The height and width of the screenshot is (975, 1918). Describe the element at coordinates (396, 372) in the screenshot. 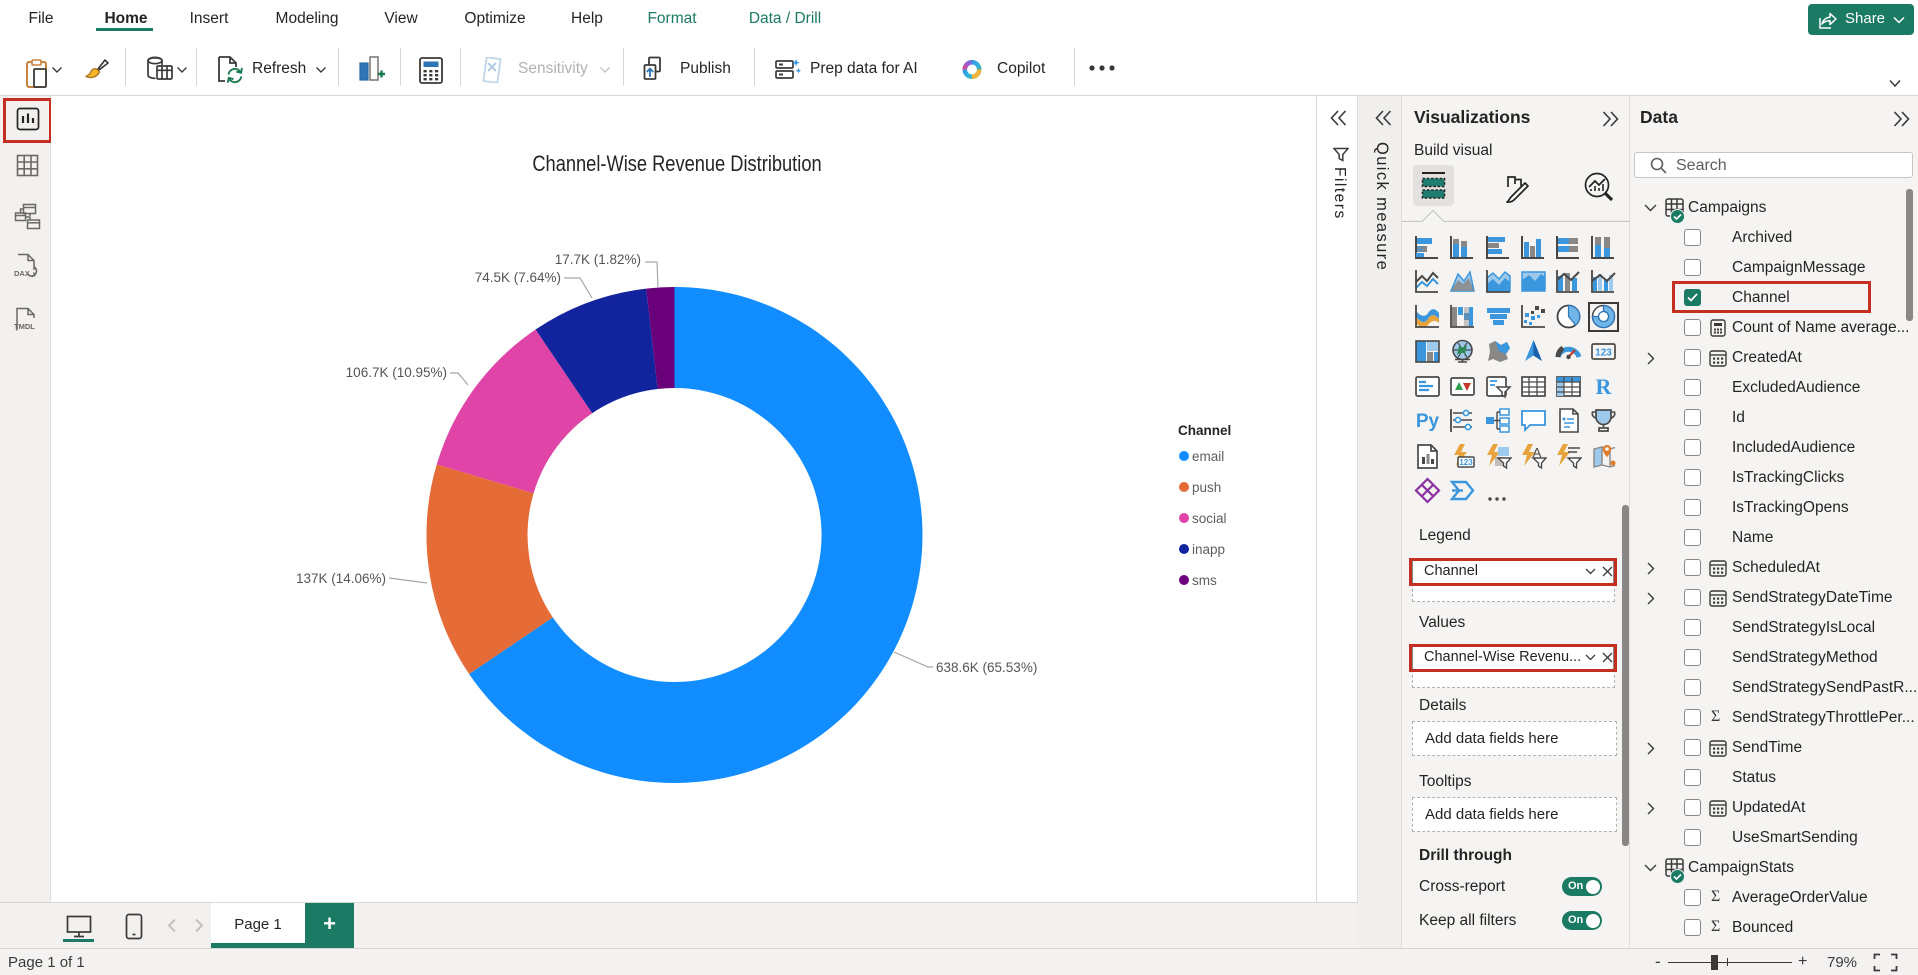

I see `svg-text: 106.7K (10.95%)` at that location.